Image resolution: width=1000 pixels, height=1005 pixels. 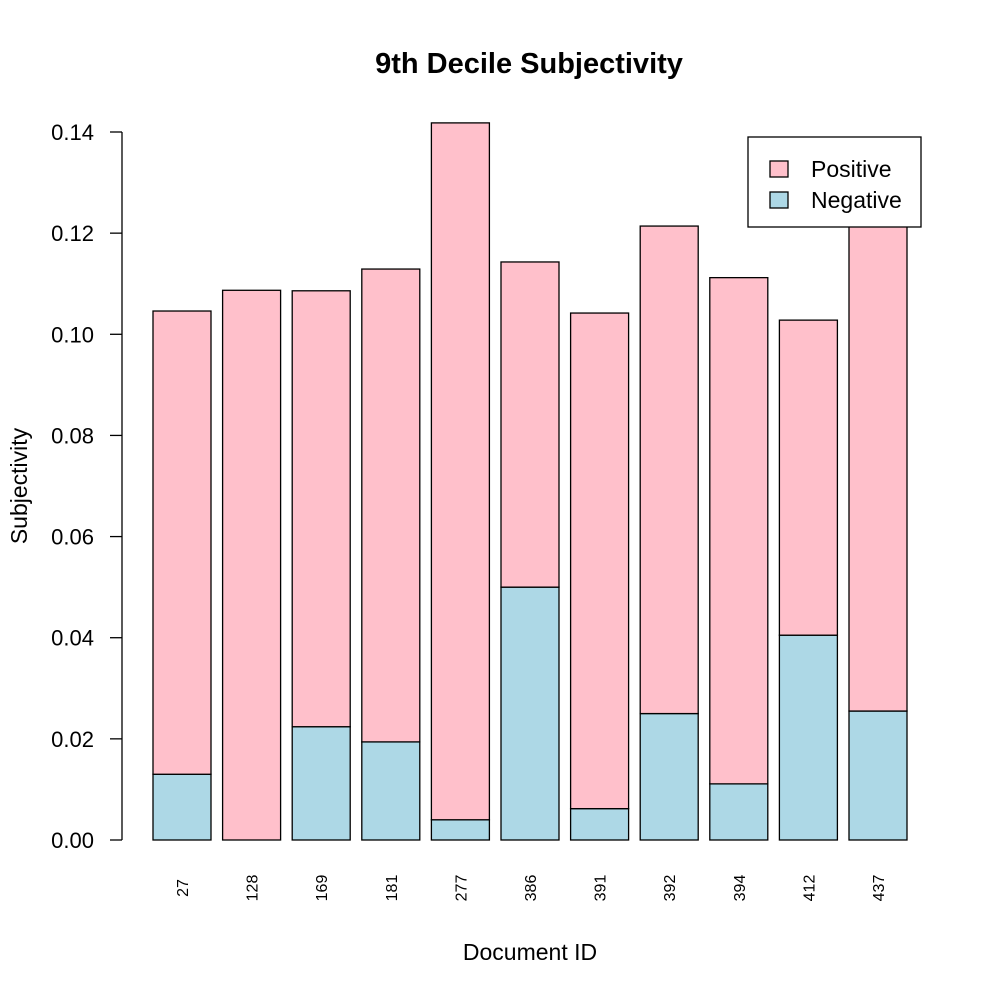 I want to click on x-category-label: 392, so click(x=670, y=888).